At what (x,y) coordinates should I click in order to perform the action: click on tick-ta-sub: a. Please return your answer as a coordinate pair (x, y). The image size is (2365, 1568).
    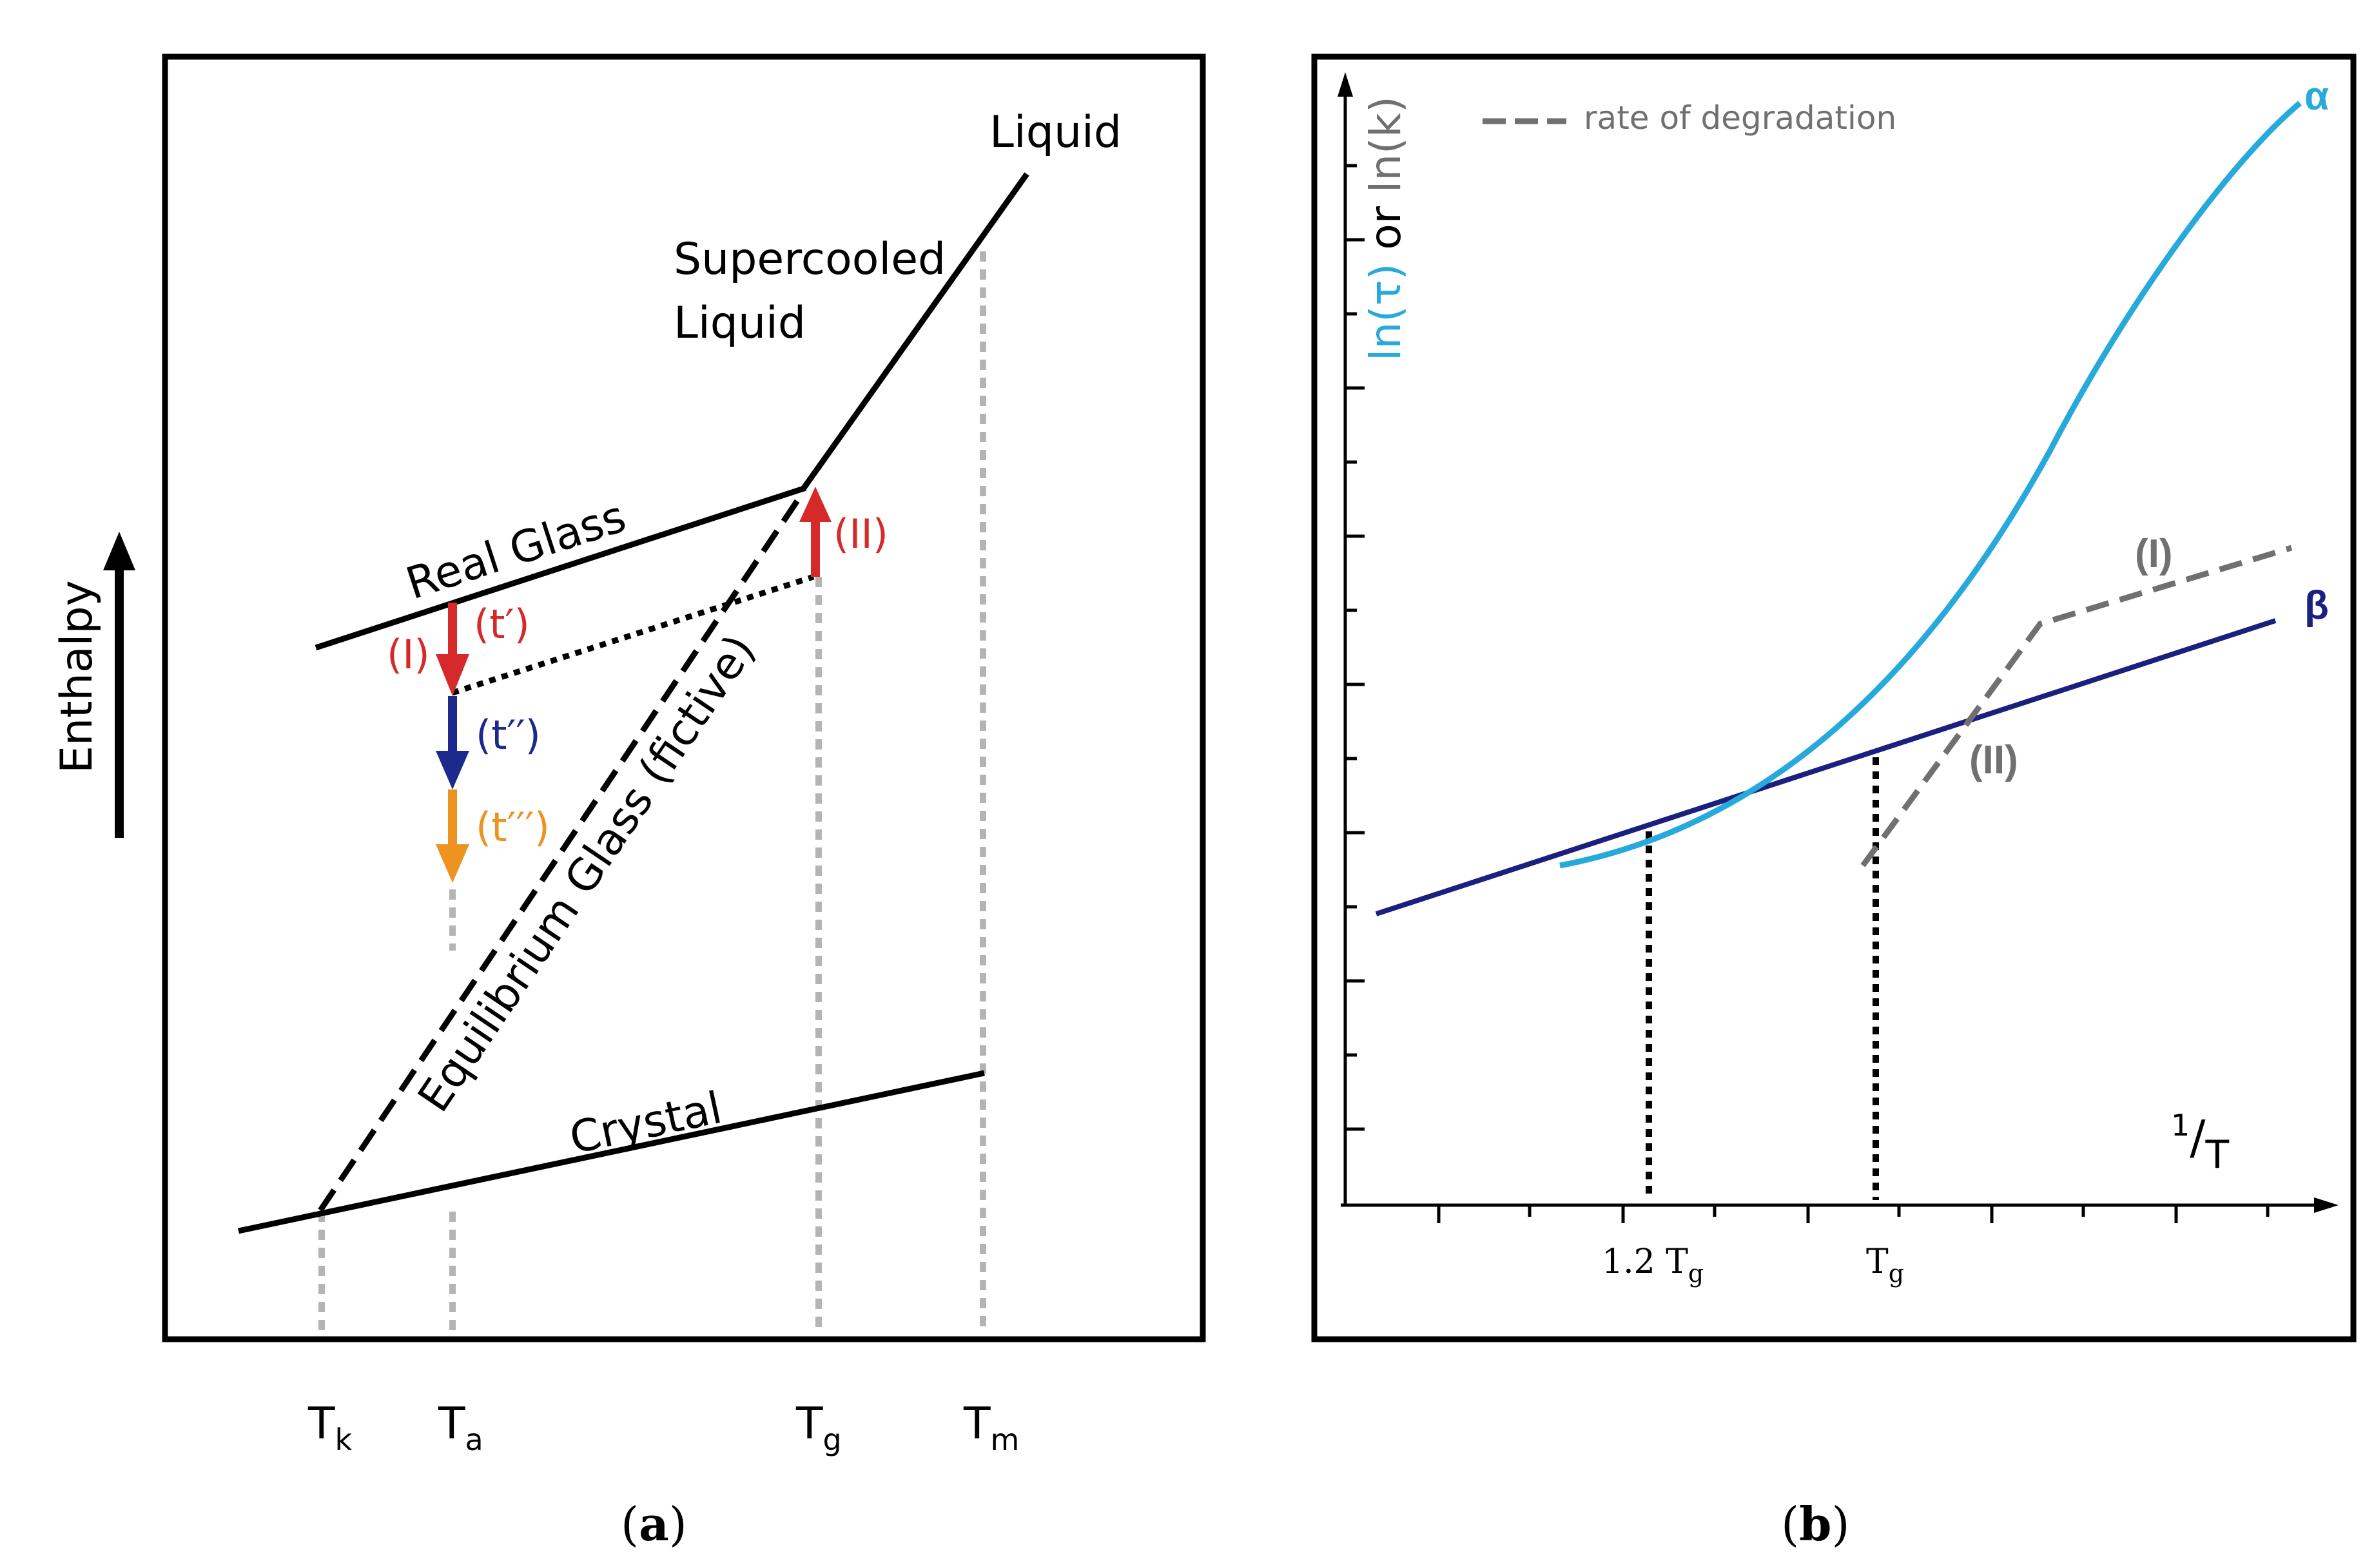
    Looking at the image, I should click on (474, 1439).